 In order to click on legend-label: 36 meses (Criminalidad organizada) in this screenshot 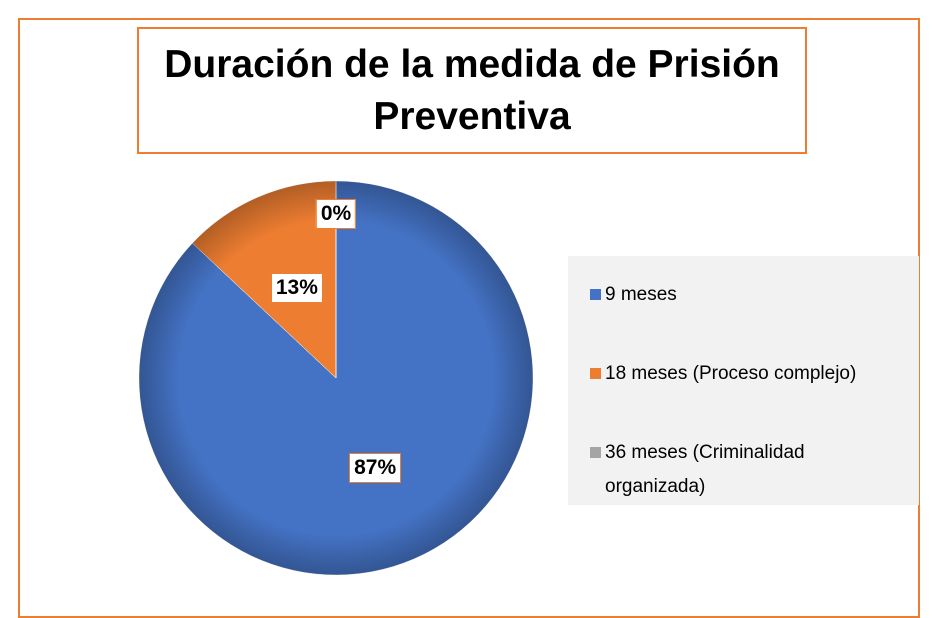, I will do `click(705, 469)`.